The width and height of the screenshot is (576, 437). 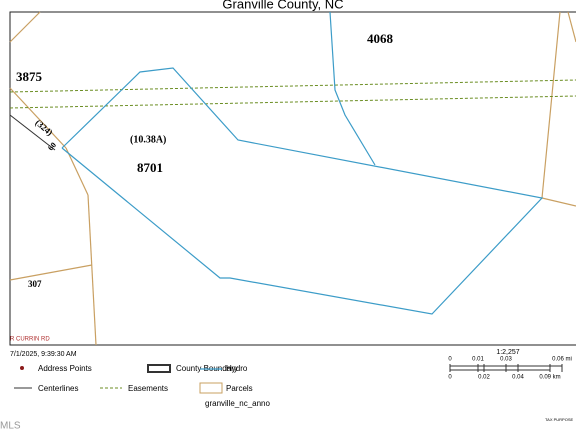 I want to click on road-label: R CURRIN RD, so click(x=30, y=340).